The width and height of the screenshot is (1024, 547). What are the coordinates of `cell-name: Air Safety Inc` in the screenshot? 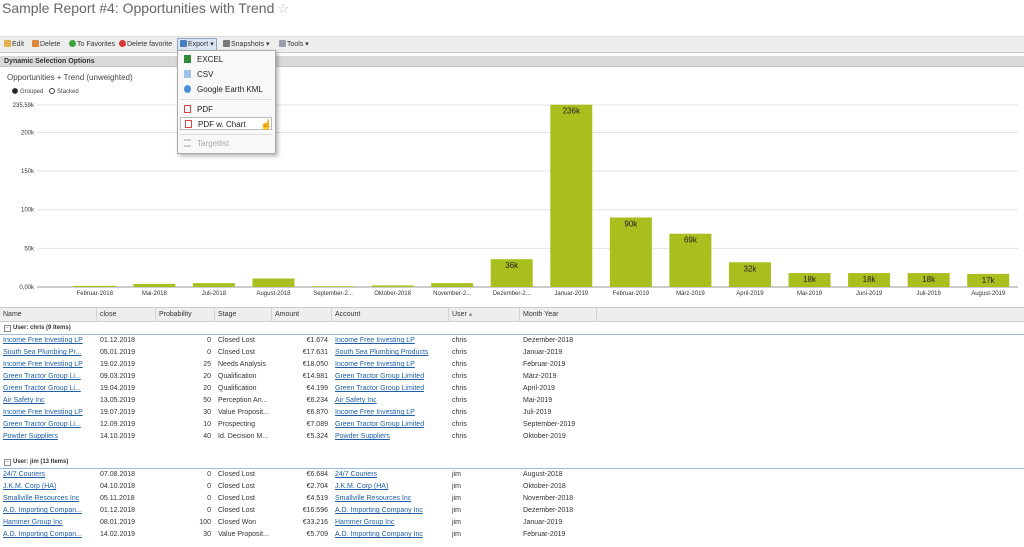 It's located at (24, 400).